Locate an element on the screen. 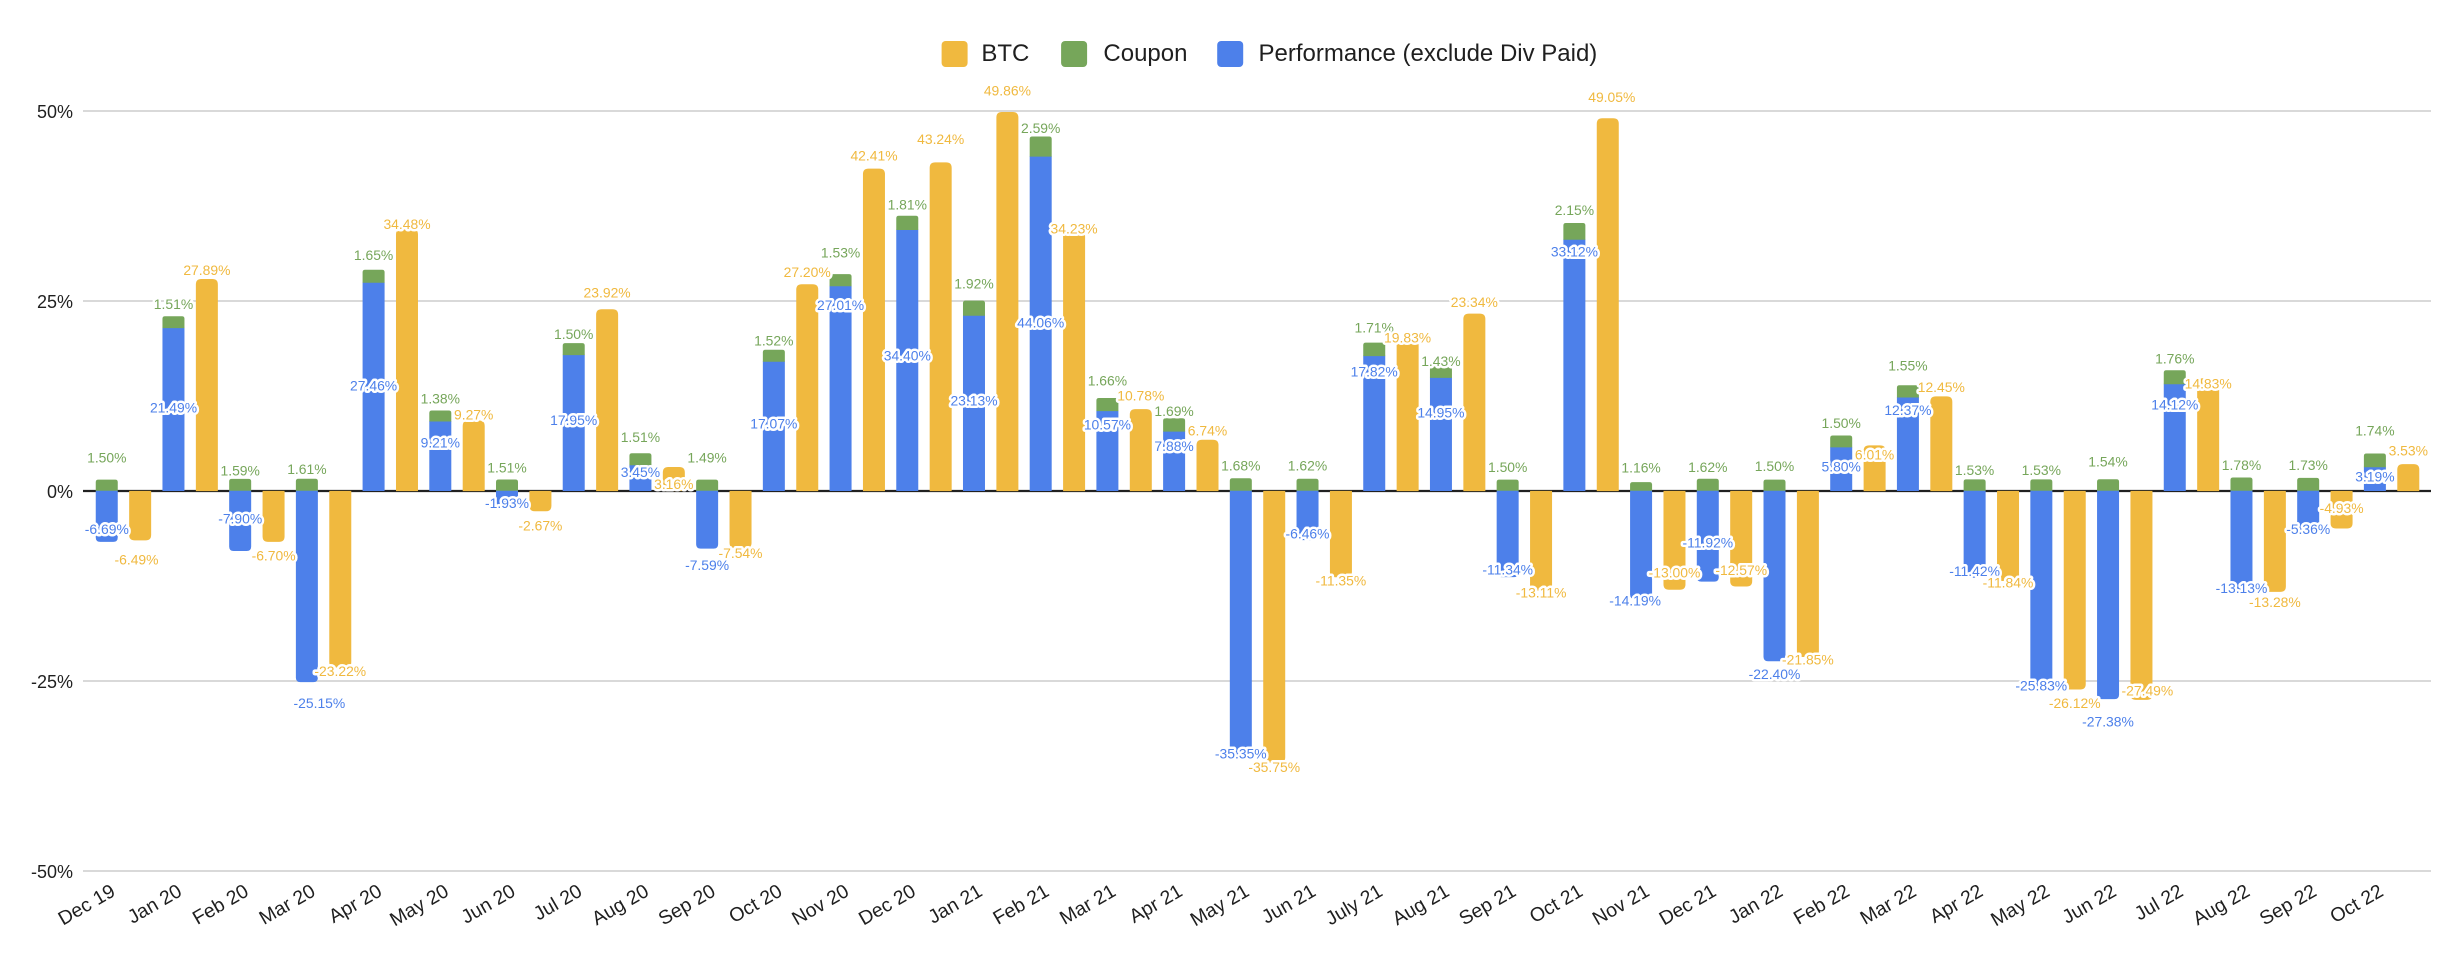 The height and width of the screenshot is (958, 2460). svg-text: -1.93% is located at coordinates (507, 503).